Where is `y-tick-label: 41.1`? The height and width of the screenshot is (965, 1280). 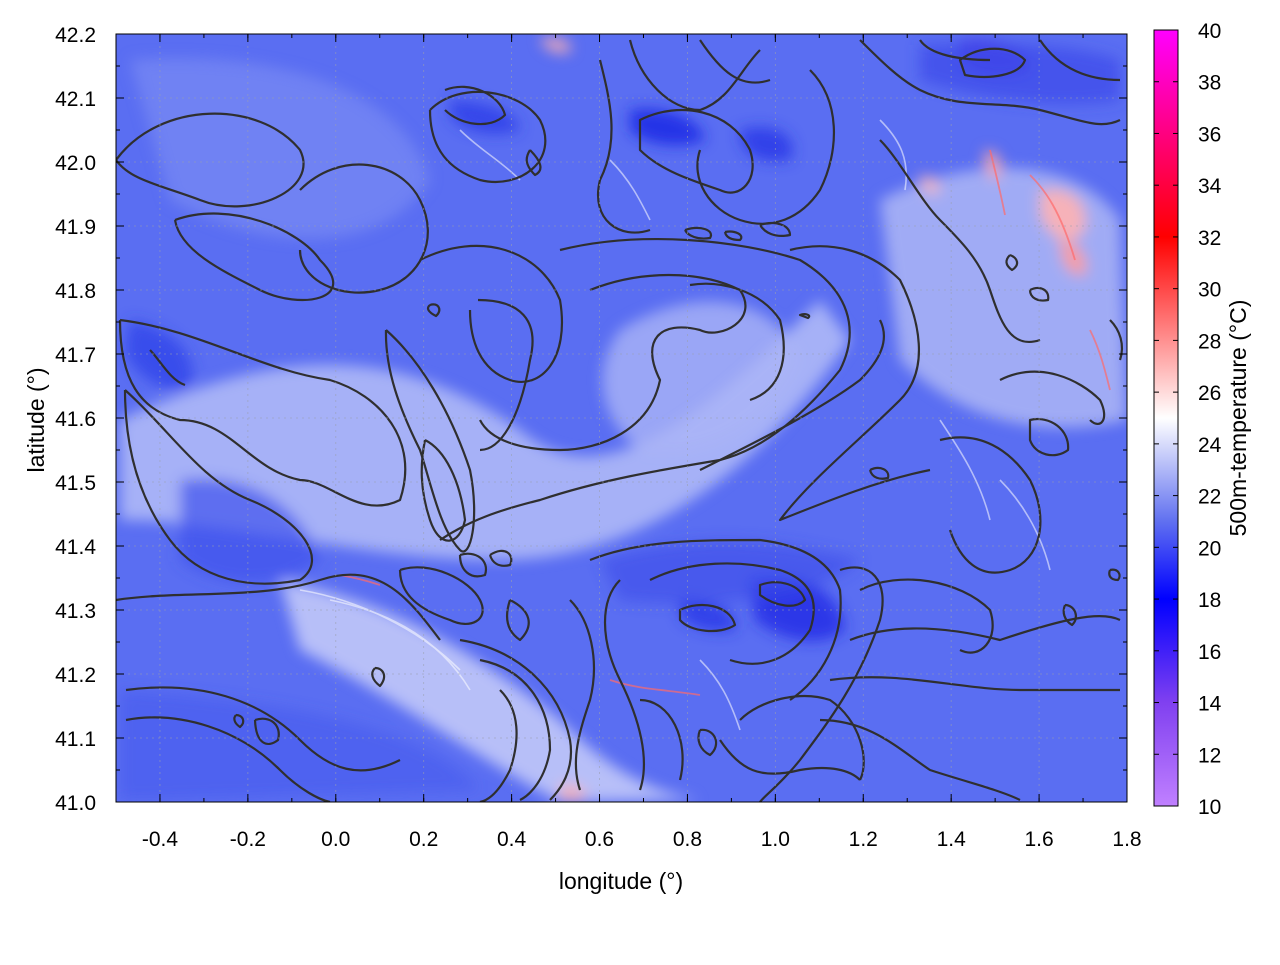
y-tick-label: 41.1 is located at coordinates (75, 739).